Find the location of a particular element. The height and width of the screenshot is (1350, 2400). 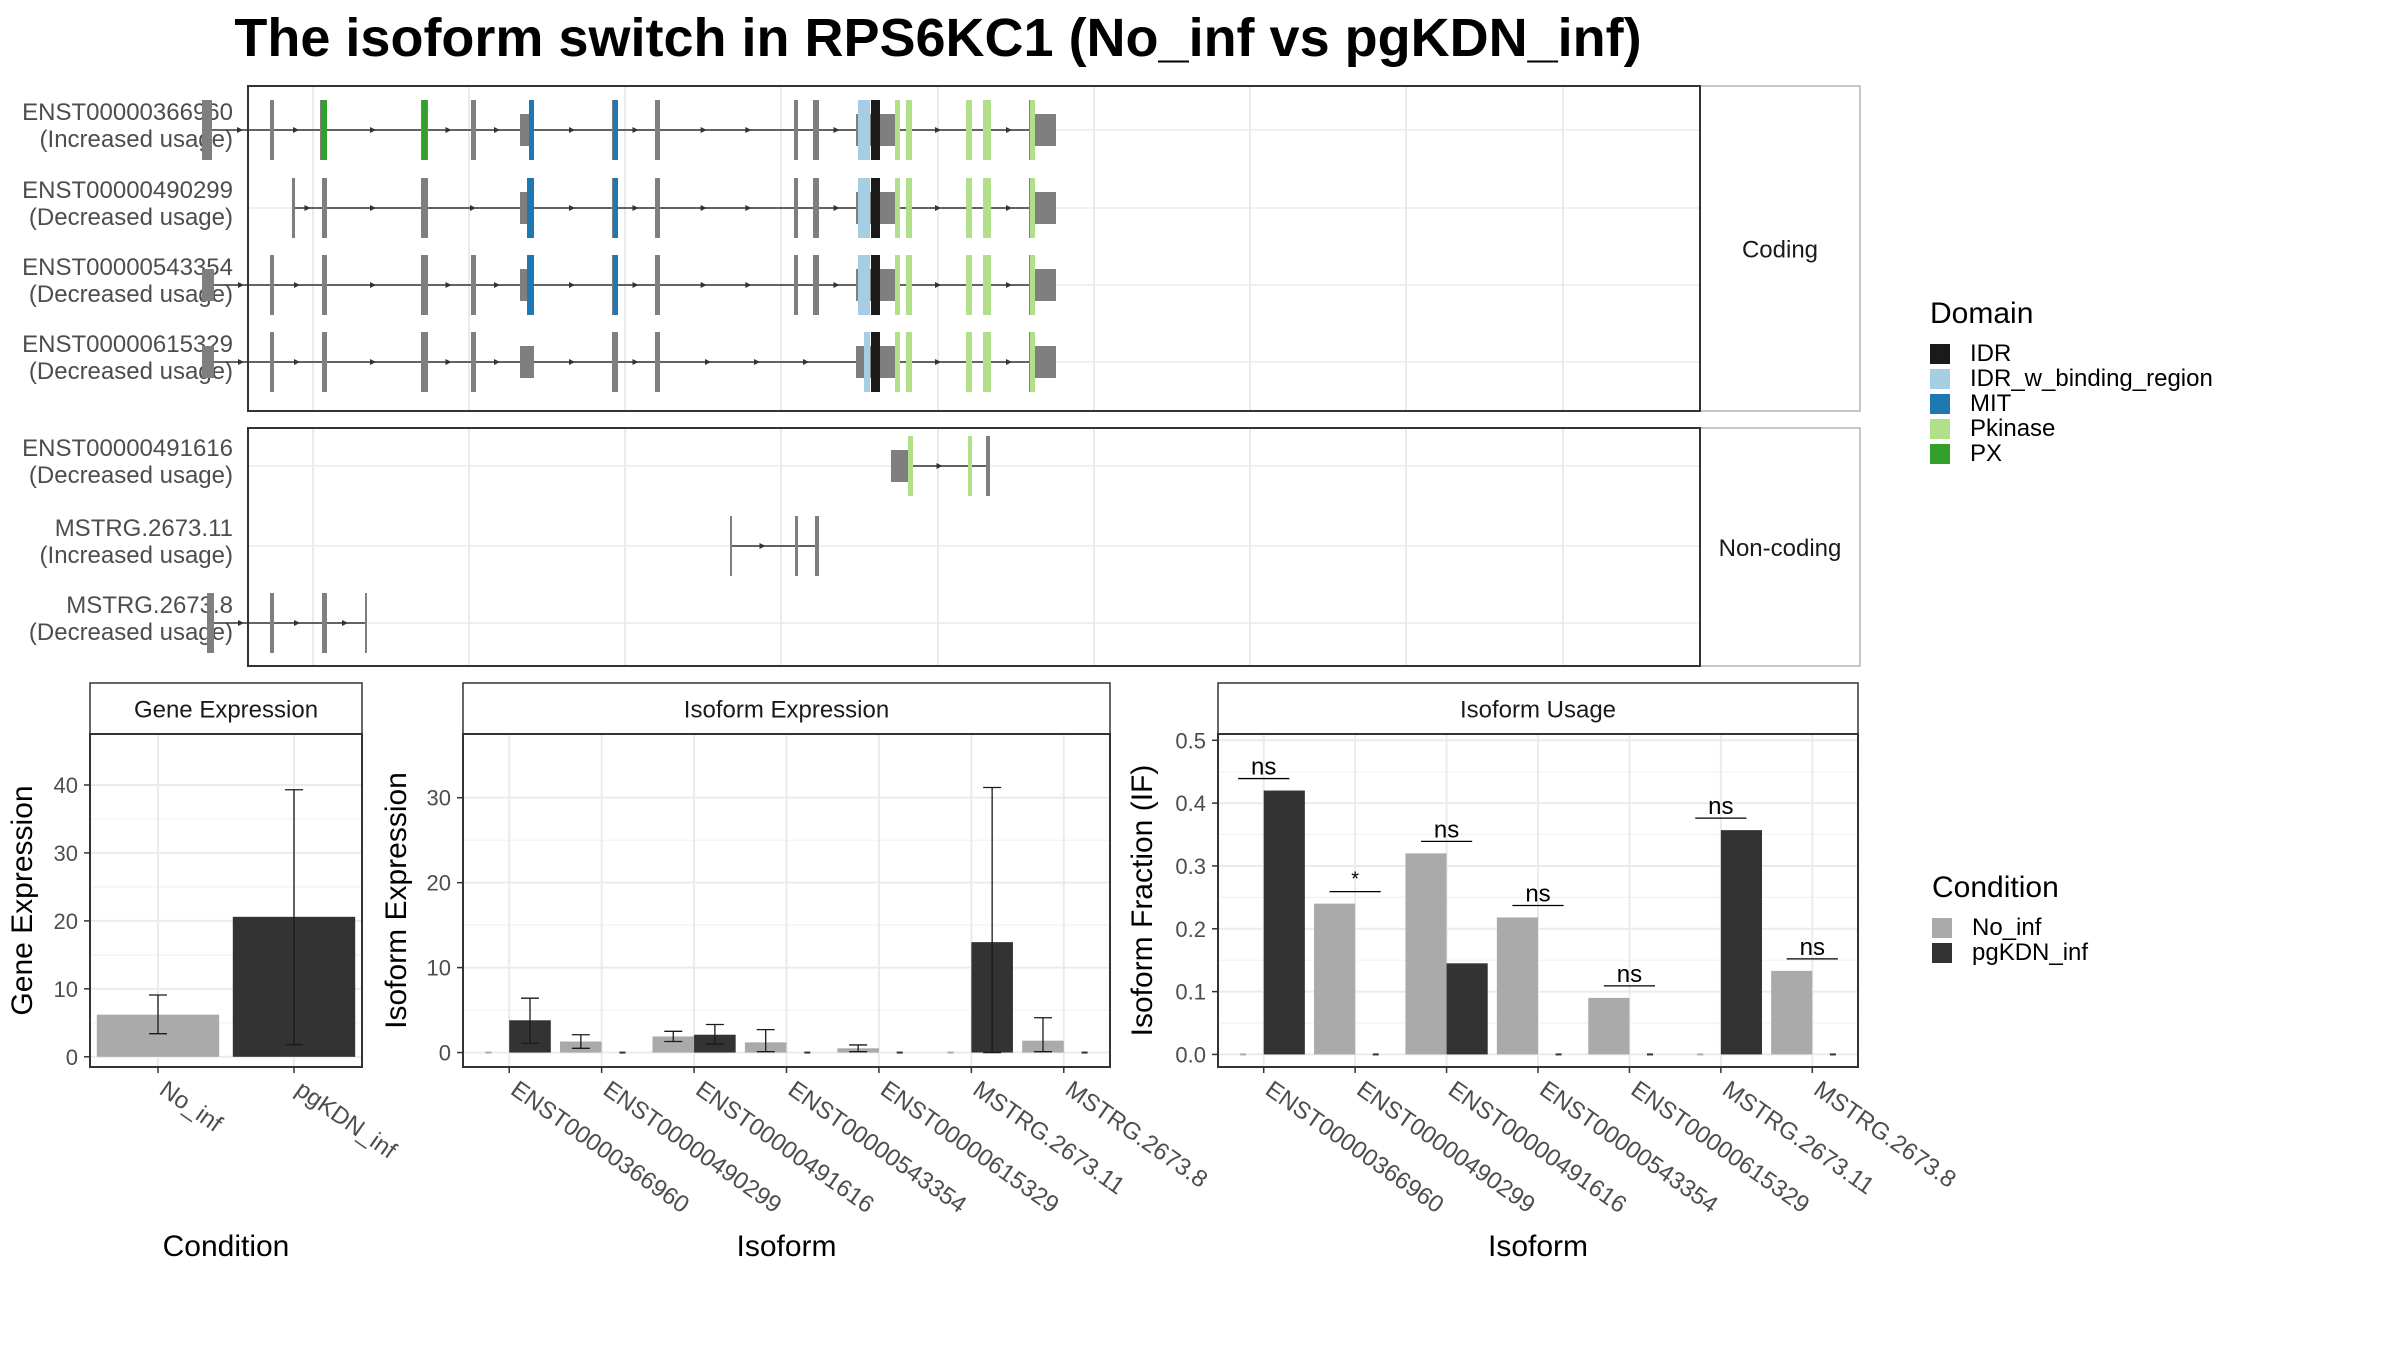

strip-label: Coding is located at coordinates (1780, 250).